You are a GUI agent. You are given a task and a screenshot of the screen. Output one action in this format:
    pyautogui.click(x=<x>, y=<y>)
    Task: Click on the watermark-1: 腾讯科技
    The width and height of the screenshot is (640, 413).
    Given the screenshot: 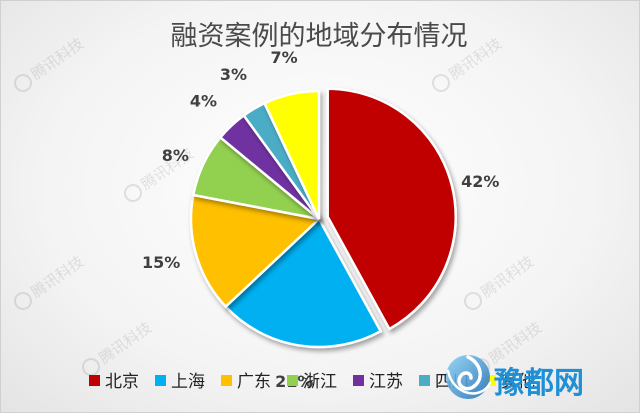 What is the action you would take?
    pyautogui.click(x=50, y=63)
    